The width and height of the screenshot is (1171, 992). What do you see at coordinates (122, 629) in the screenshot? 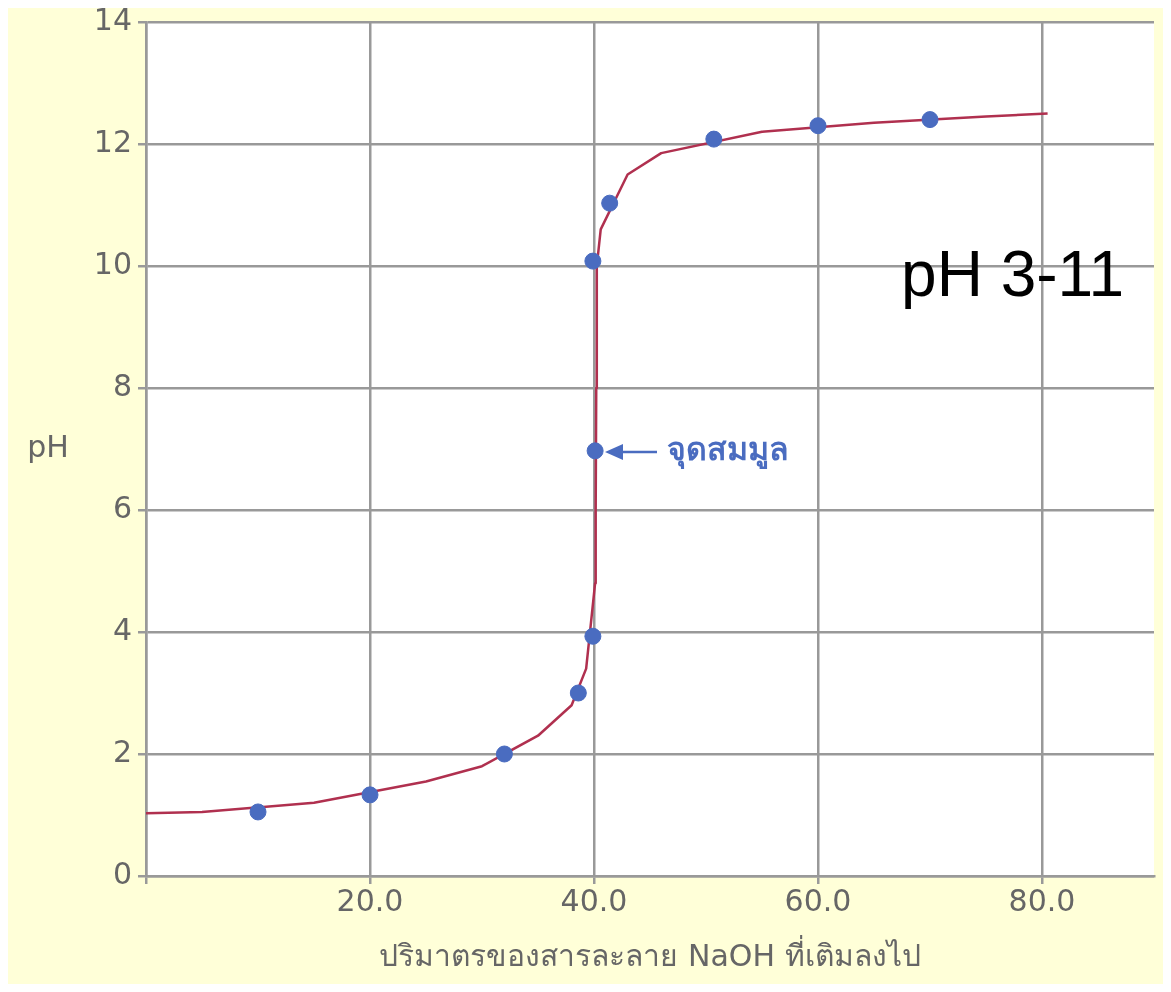
I see `y-tick-label: 4` at bounding box center [122, 629].